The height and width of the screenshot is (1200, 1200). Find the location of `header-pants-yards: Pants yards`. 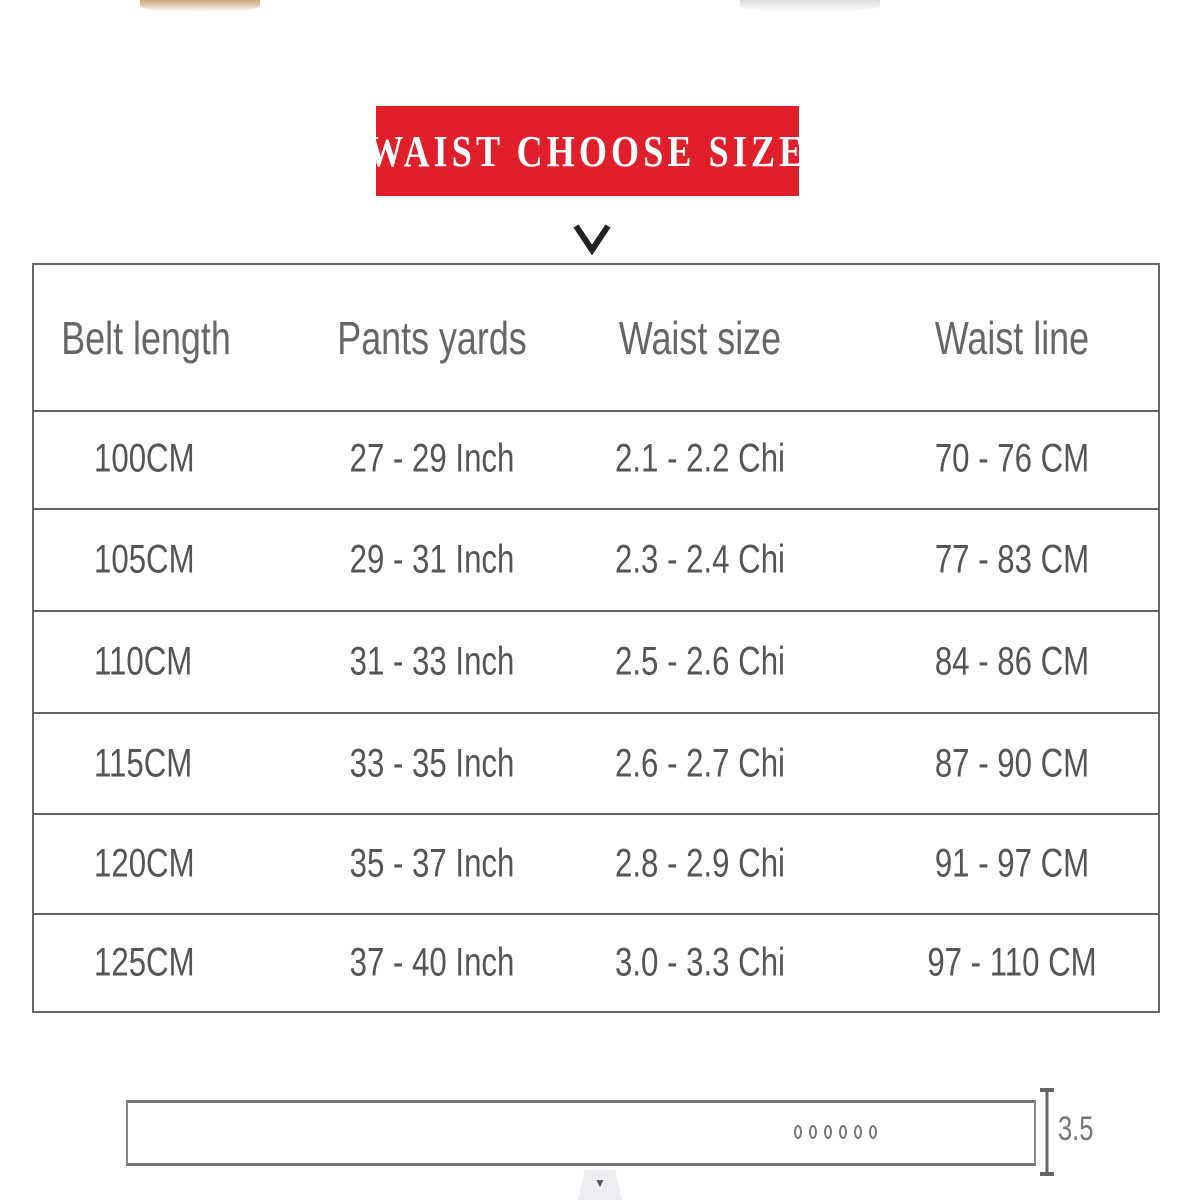

header-pants-yards: Pants yards is located at coordinates (432, 337).